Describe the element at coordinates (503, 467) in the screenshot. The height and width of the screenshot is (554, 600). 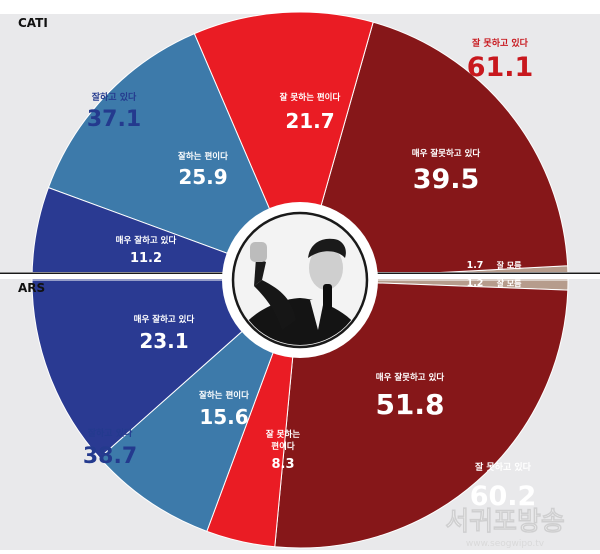
I see `ars-bad-total-label: 잘 못하고 있다` at that location.